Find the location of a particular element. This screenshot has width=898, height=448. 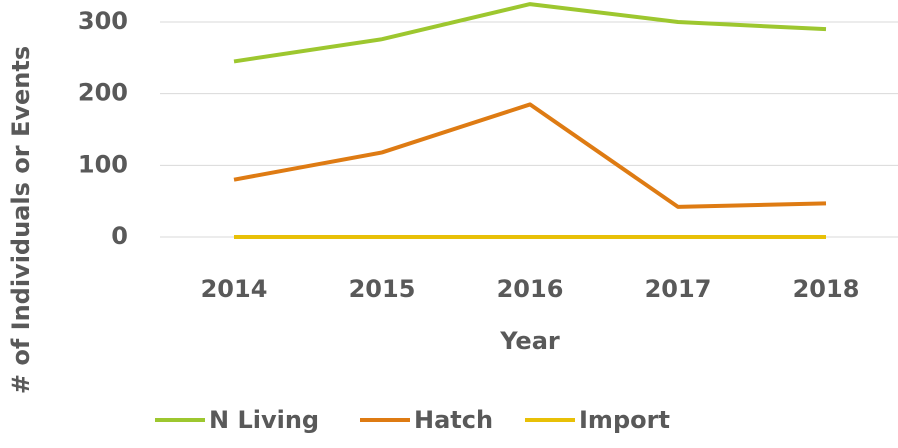

y-tick-label: 0 is located at coordinates (119, 236).